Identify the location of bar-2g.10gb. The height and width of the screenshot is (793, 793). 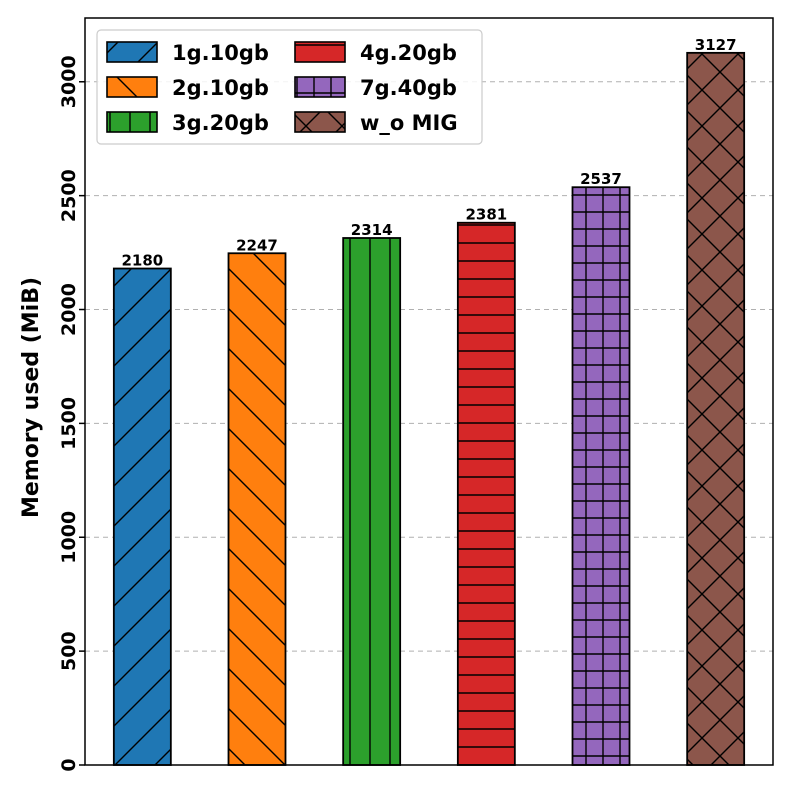
(257, 509).